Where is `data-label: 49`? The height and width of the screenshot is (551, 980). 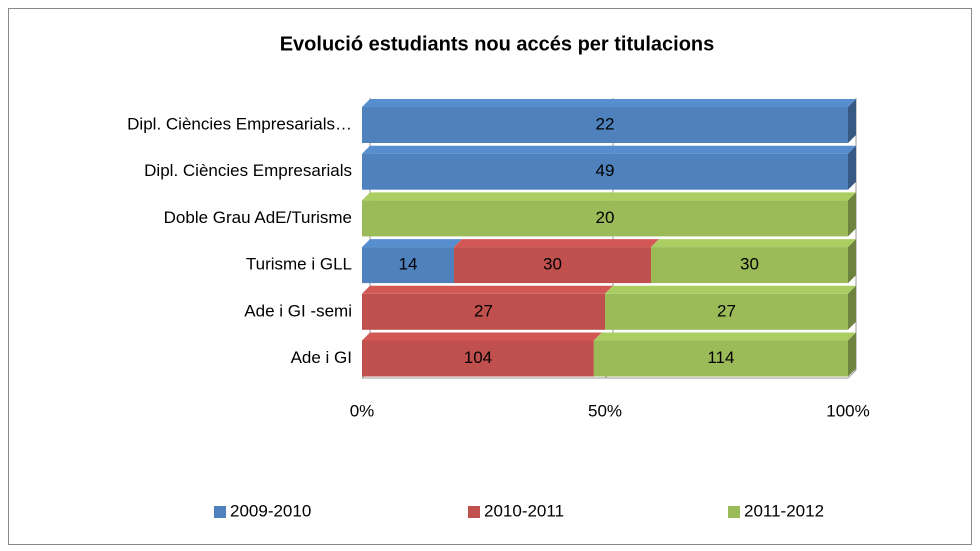
data-label: 49 is located at coordinates (605, 170).